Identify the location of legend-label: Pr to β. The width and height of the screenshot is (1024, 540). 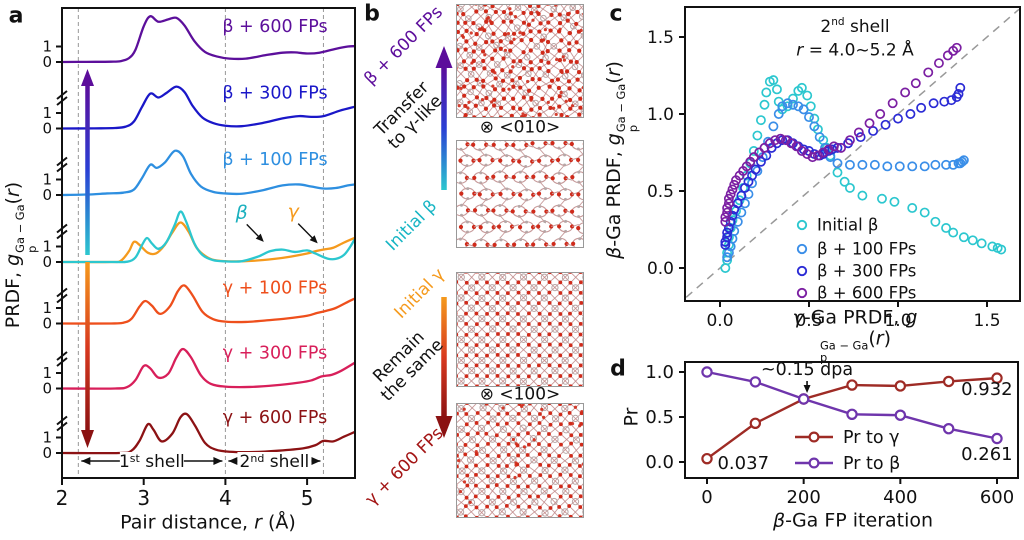
(871, 464).